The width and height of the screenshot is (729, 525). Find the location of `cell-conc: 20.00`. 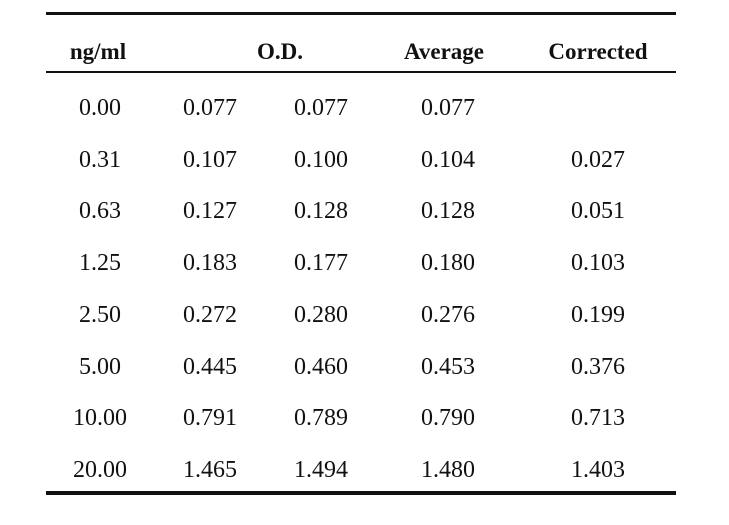

cell-conc: 20.00 is located at coordinates (100, 470).